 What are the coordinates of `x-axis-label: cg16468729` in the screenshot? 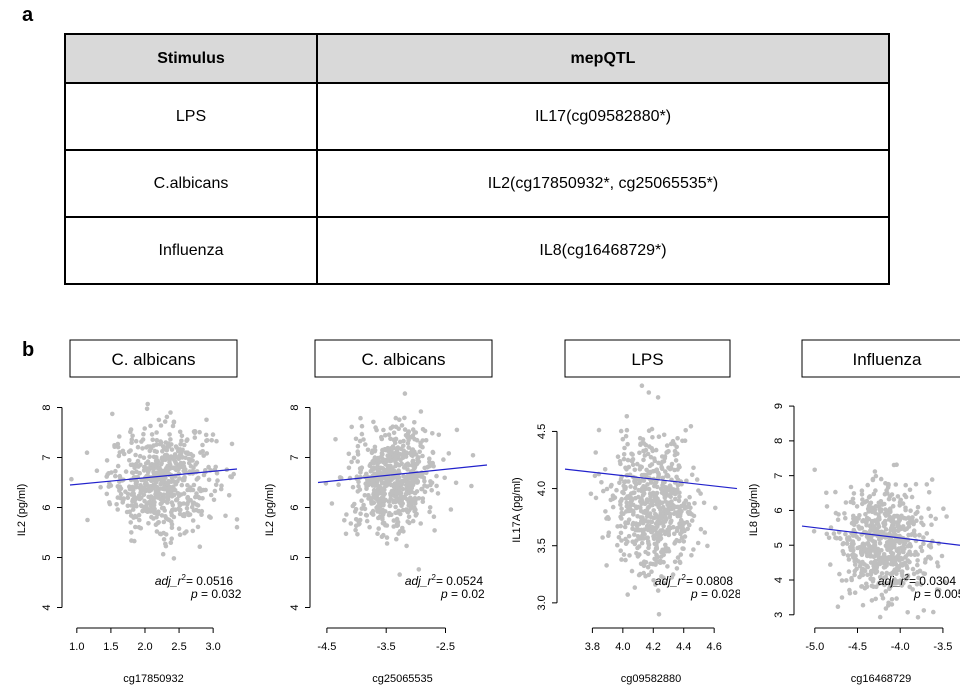 It's located at (881, 679).